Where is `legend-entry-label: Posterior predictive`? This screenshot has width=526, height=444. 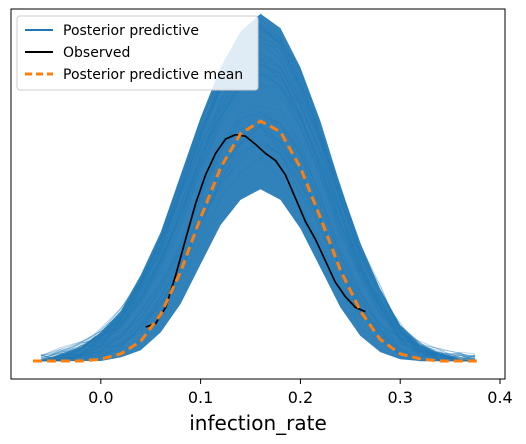 legend-entry-label: Posterior predictive is located at coordinates (131, 31).